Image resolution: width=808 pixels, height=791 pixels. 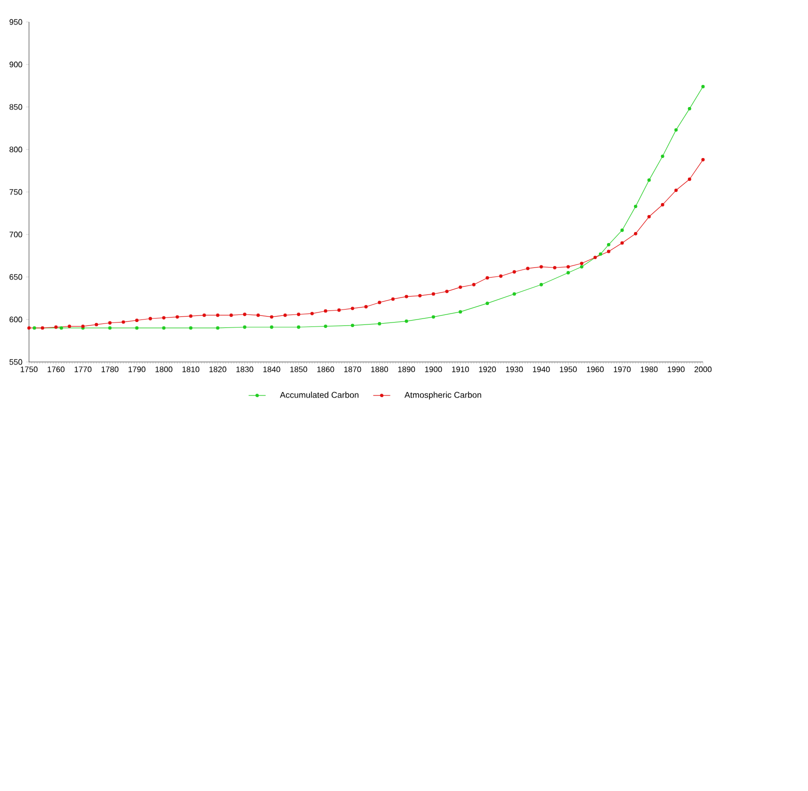 I want to click on legend-label: Atmospheric Carbon, so click(x=443, y=396).